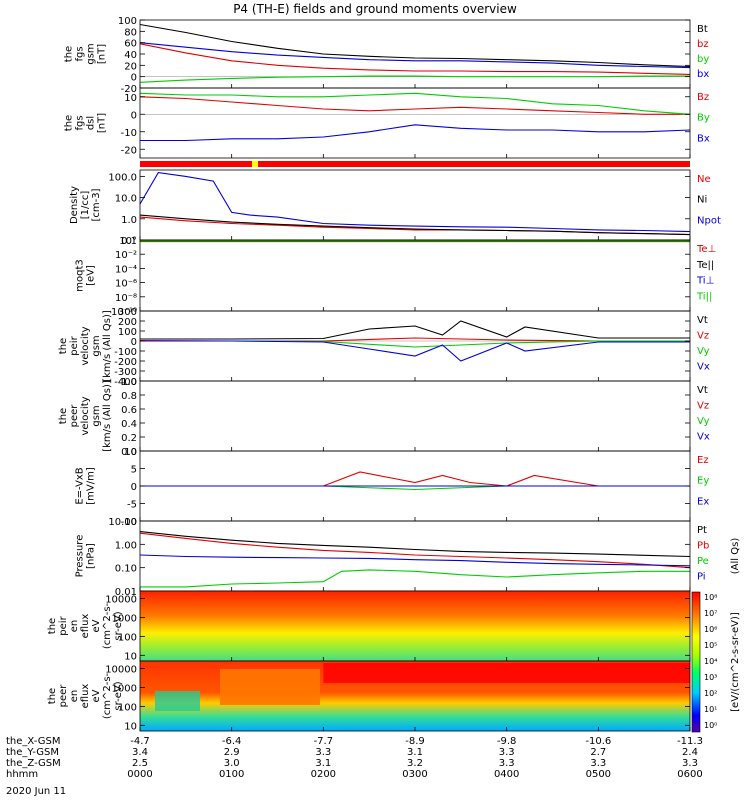  Describe the element at coordinates (85, 205) in the screenshot. I see `y-axis-label-line: [1/cc]` at that location.